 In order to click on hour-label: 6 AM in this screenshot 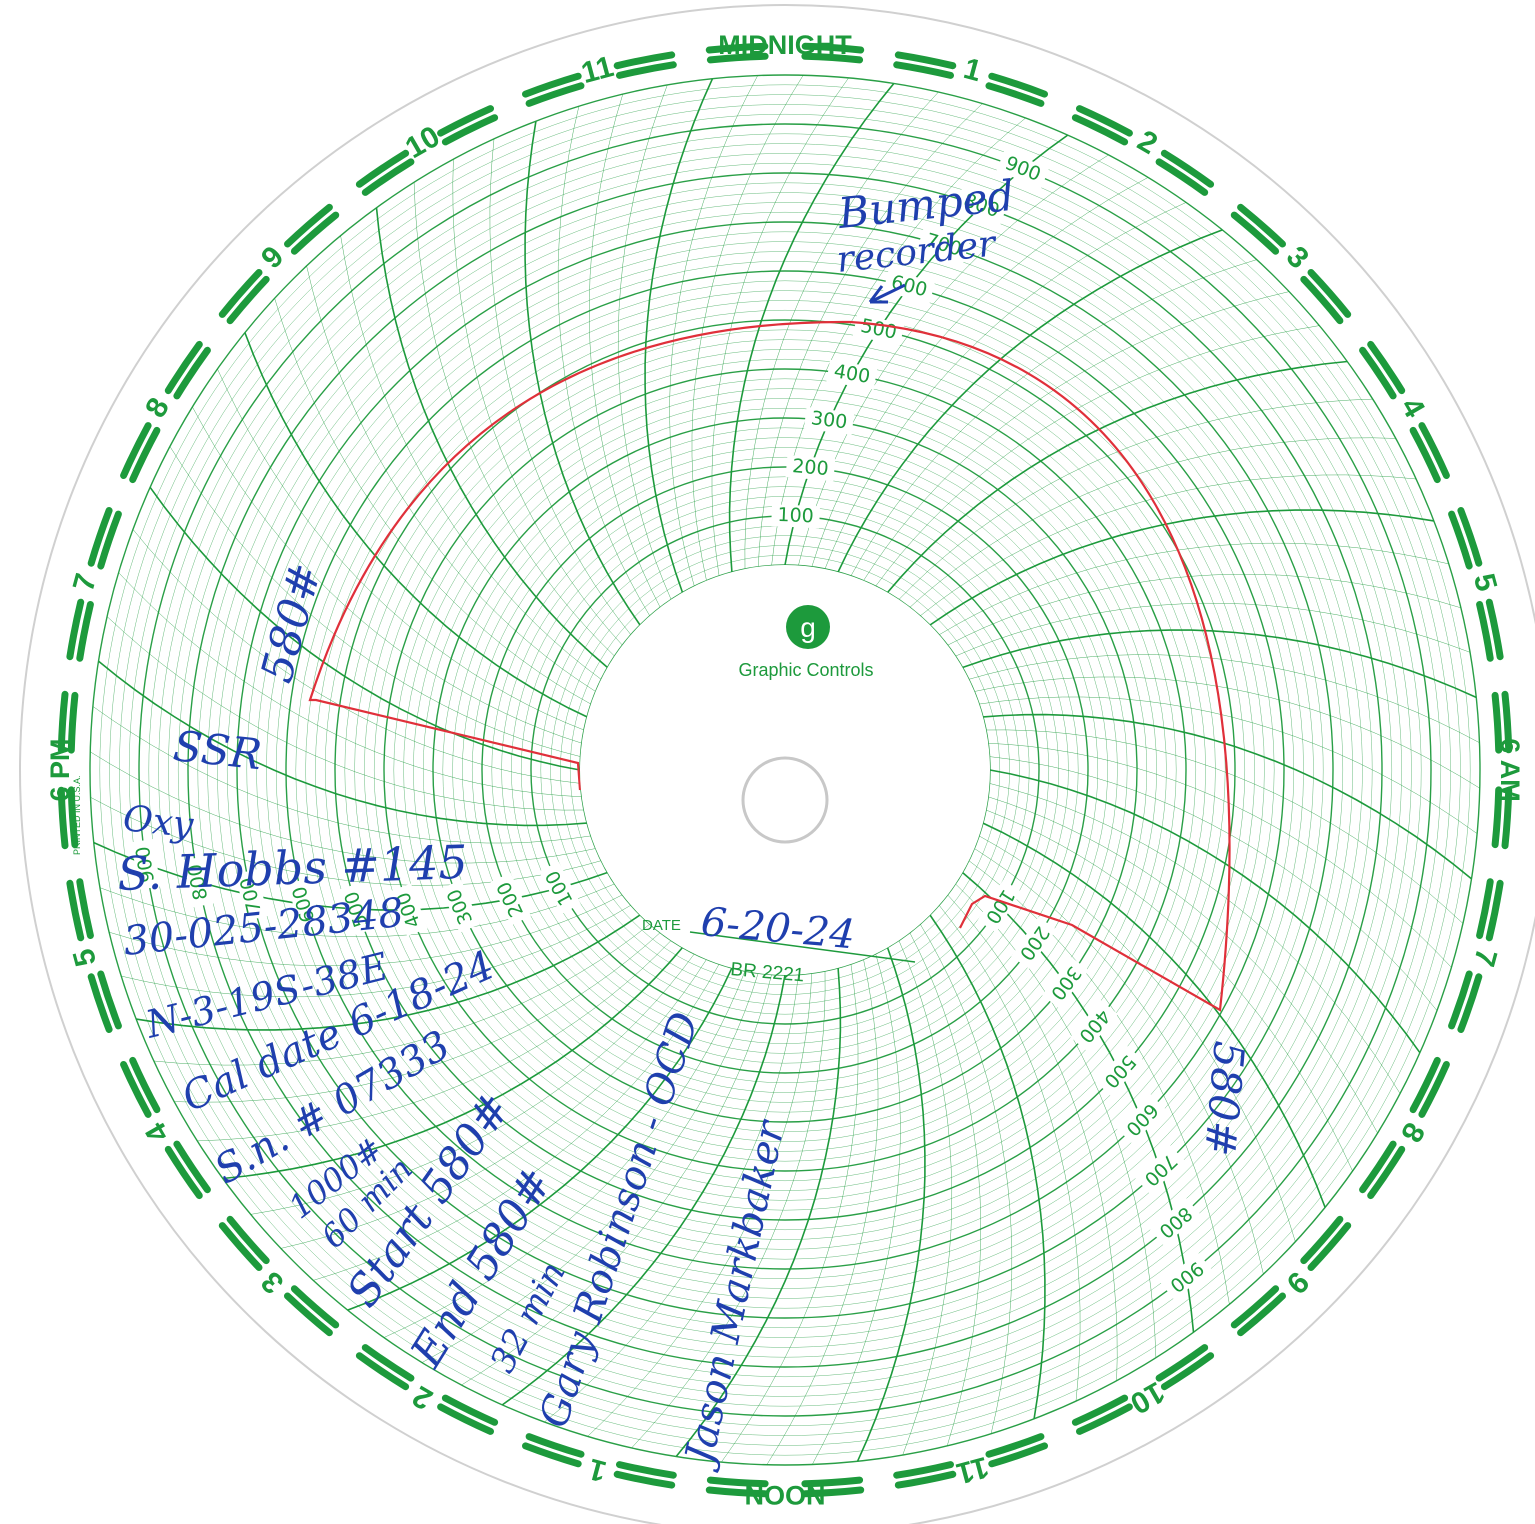, I will do `click(1510, 770)`.